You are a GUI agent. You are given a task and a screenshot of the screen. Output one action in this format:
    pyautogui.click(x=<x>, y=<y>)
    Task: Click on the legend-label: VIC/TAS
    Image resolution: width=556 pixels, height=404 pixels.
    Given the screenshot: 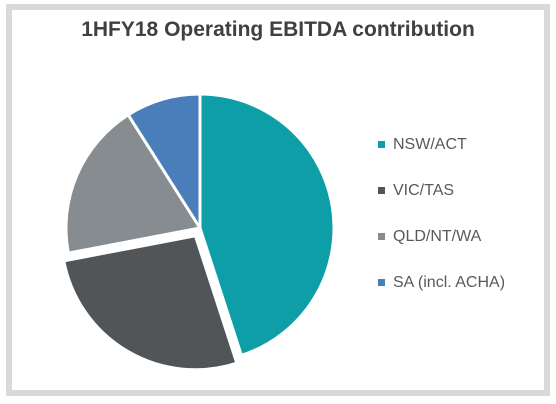 What is the action you would take?
    pyautogui.click(x=424, y=190)
    